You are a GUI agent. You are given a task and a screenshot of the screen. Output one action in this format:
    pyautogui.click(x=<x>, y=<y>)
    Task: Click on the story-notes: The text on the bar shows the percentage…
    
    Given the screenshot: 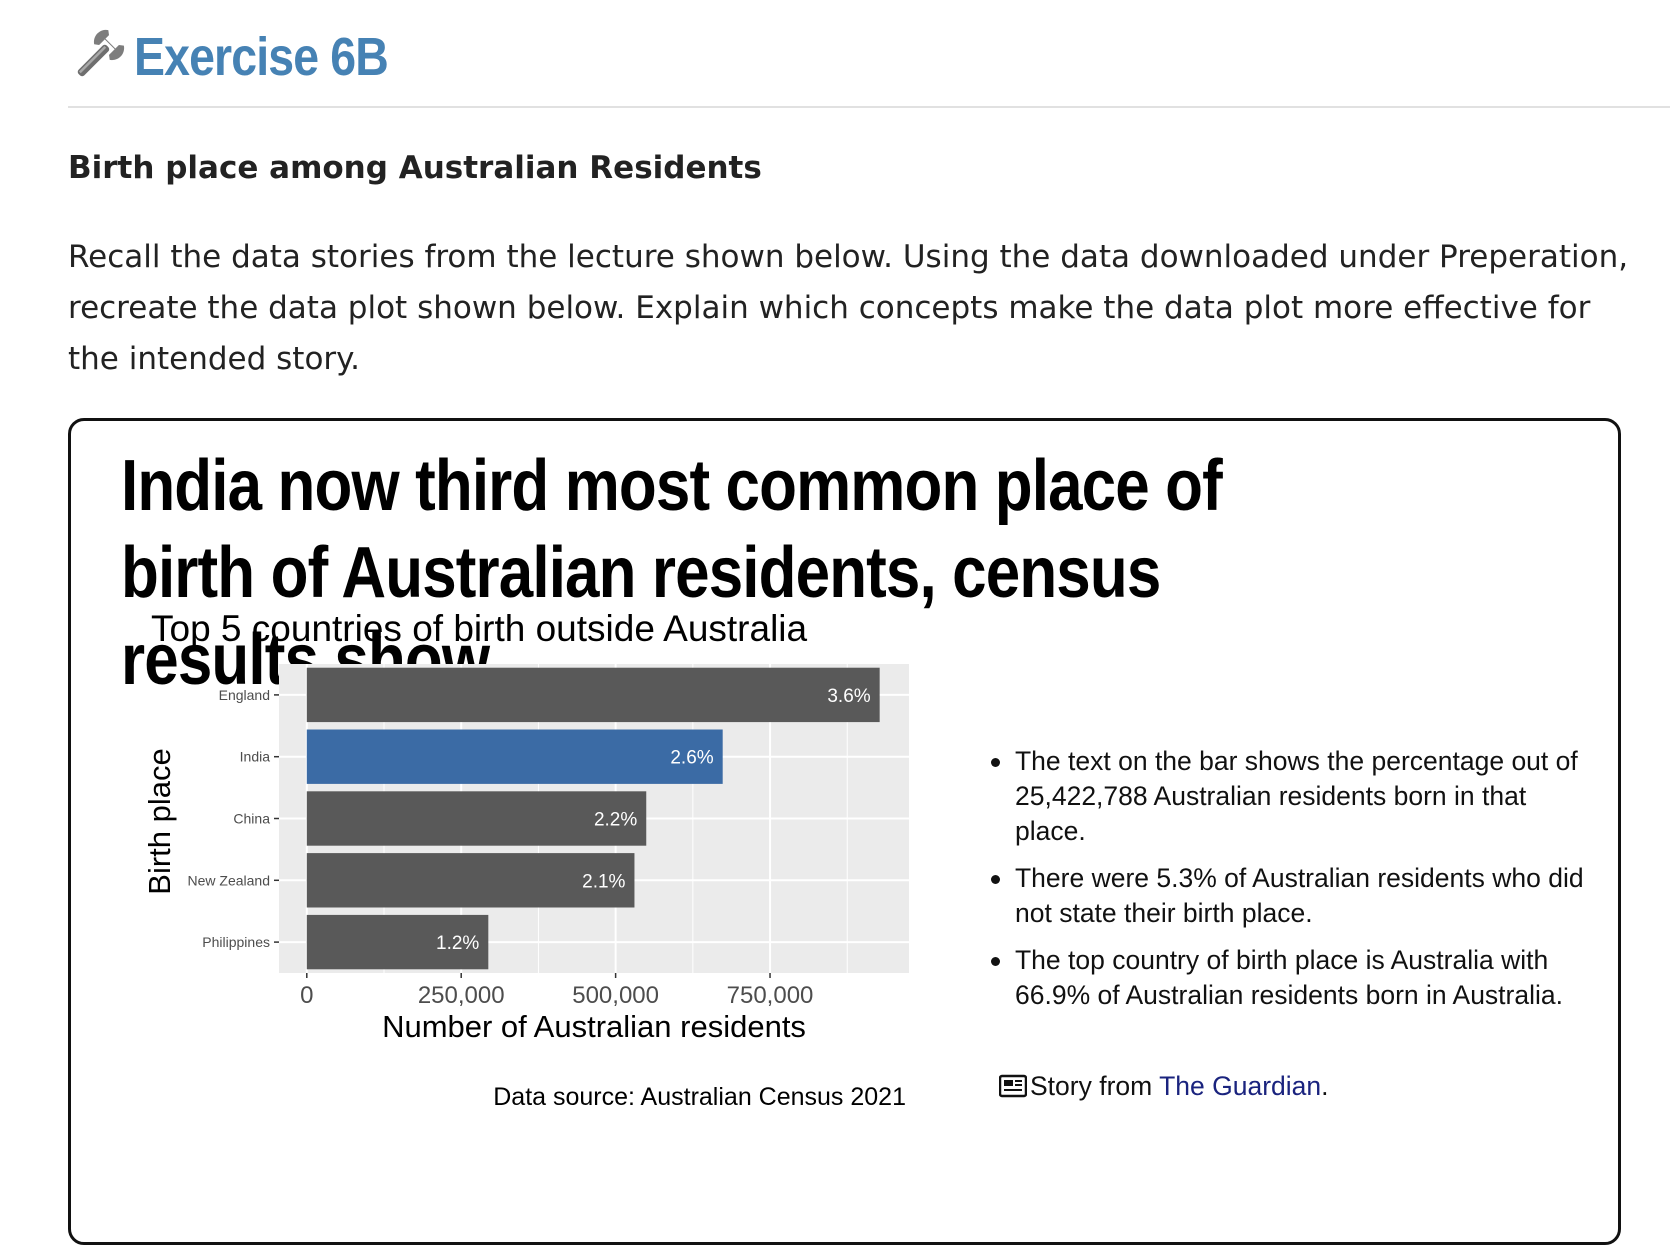 What is the action you would take?
    pyautogui.click(x=1288, y=884)
    